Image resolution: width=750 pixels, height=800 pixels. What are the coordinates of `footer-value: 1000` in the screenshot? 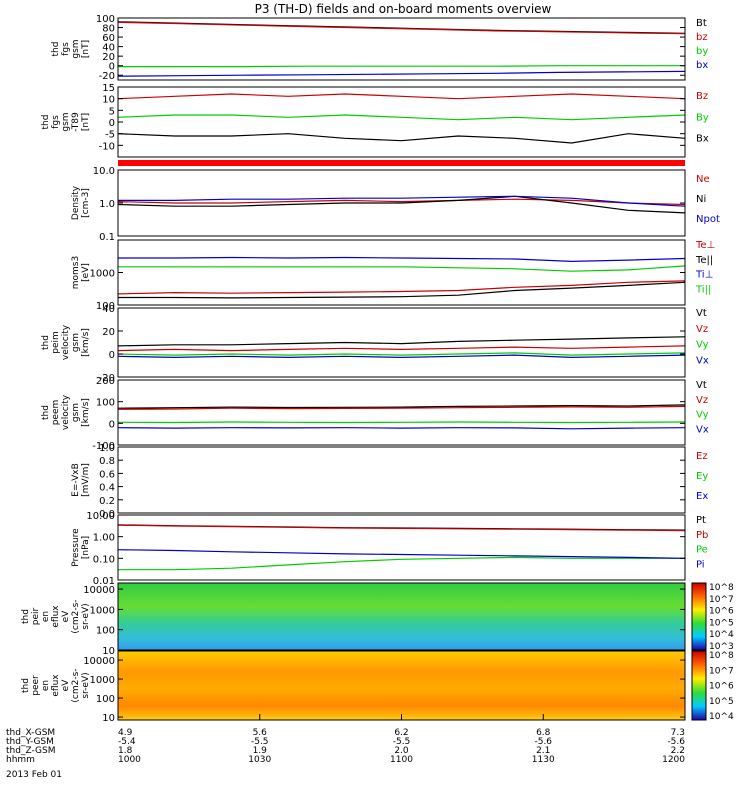 It's located at (129, 760).